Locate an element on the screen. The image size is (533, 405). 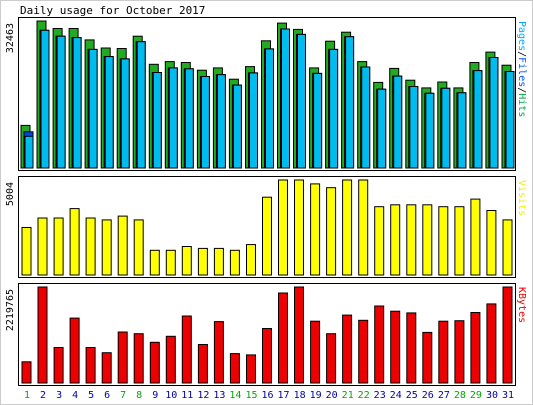
x-tick-label-day-11: 11 is located at coordinates (187, 395).